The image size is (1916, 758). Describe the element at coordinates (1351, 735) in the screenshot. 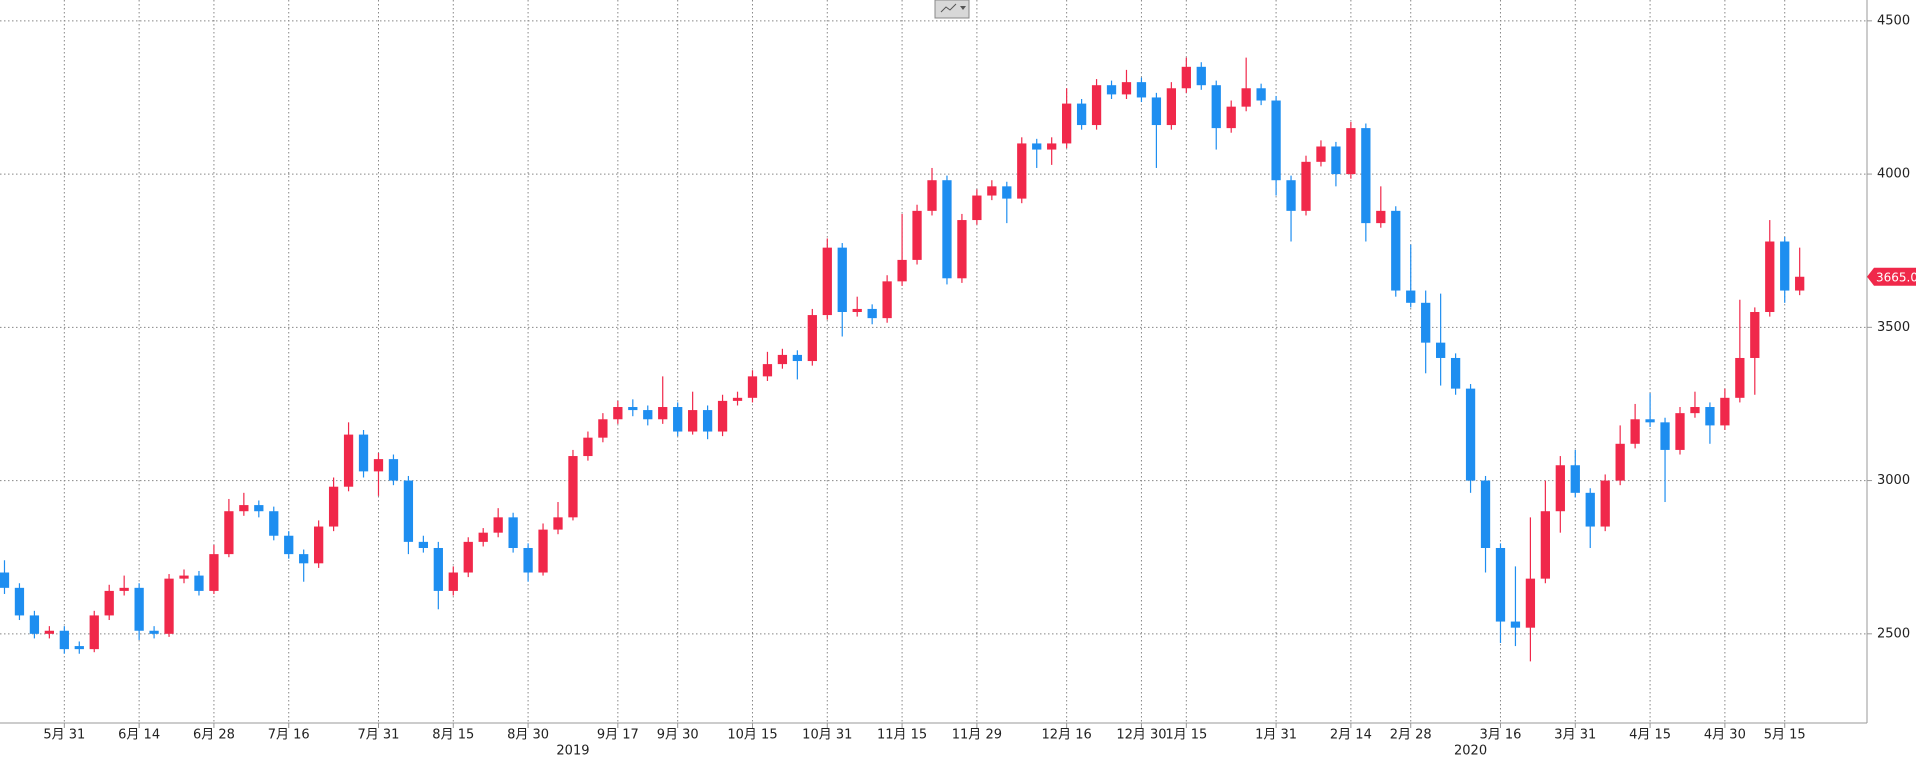

I see `x-tick-label: 2月 14` at that location.